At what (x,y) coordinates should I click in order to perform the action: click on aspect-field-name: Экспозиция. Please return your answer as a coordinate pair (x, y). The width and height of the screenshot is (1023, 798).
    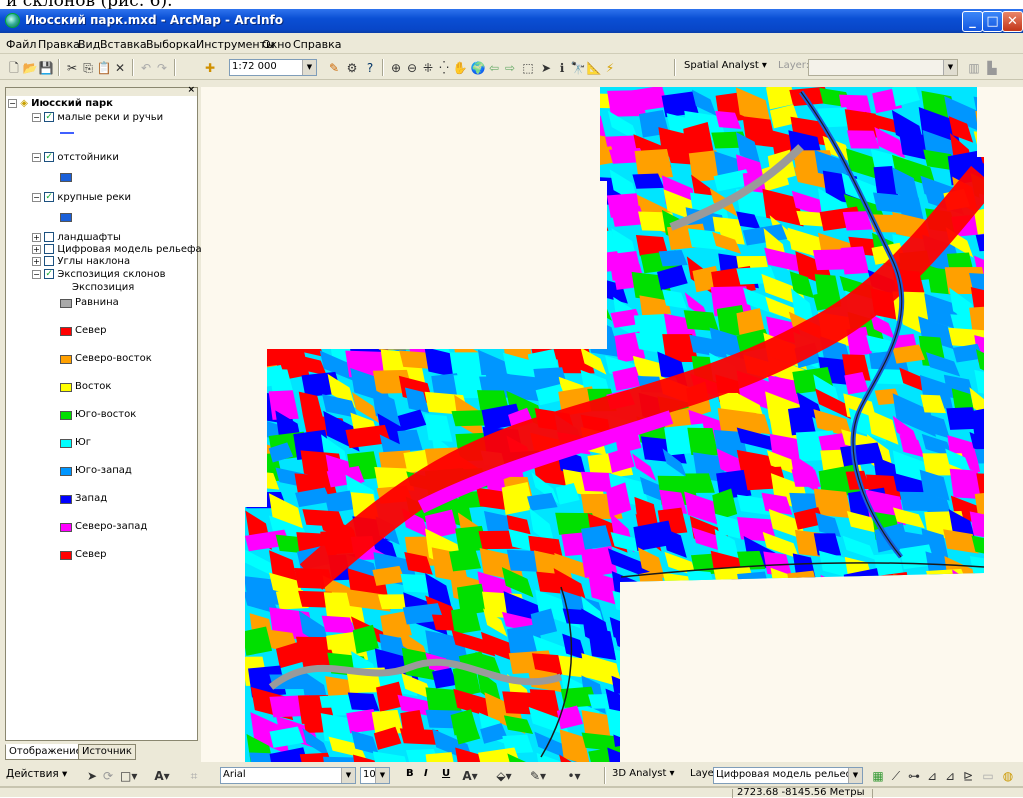
    Looking at the image, I should click on (103, 287).